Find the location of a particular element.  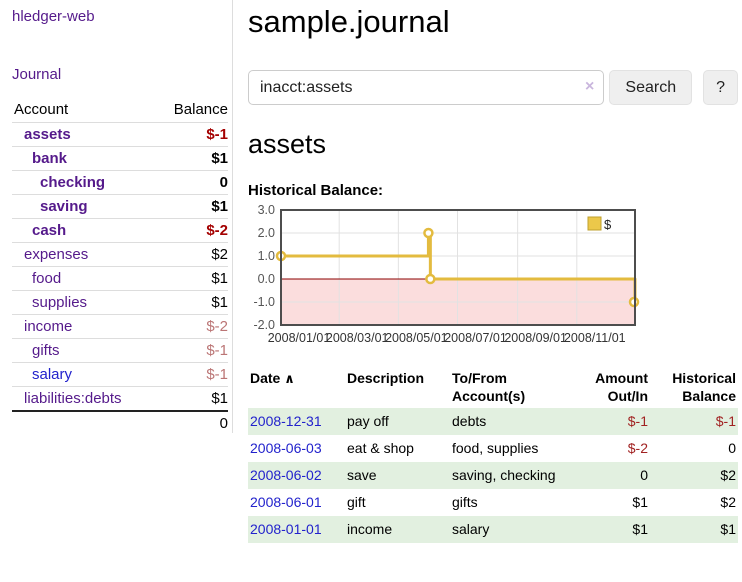

account-link: saving is located at coordinates (64, 206).